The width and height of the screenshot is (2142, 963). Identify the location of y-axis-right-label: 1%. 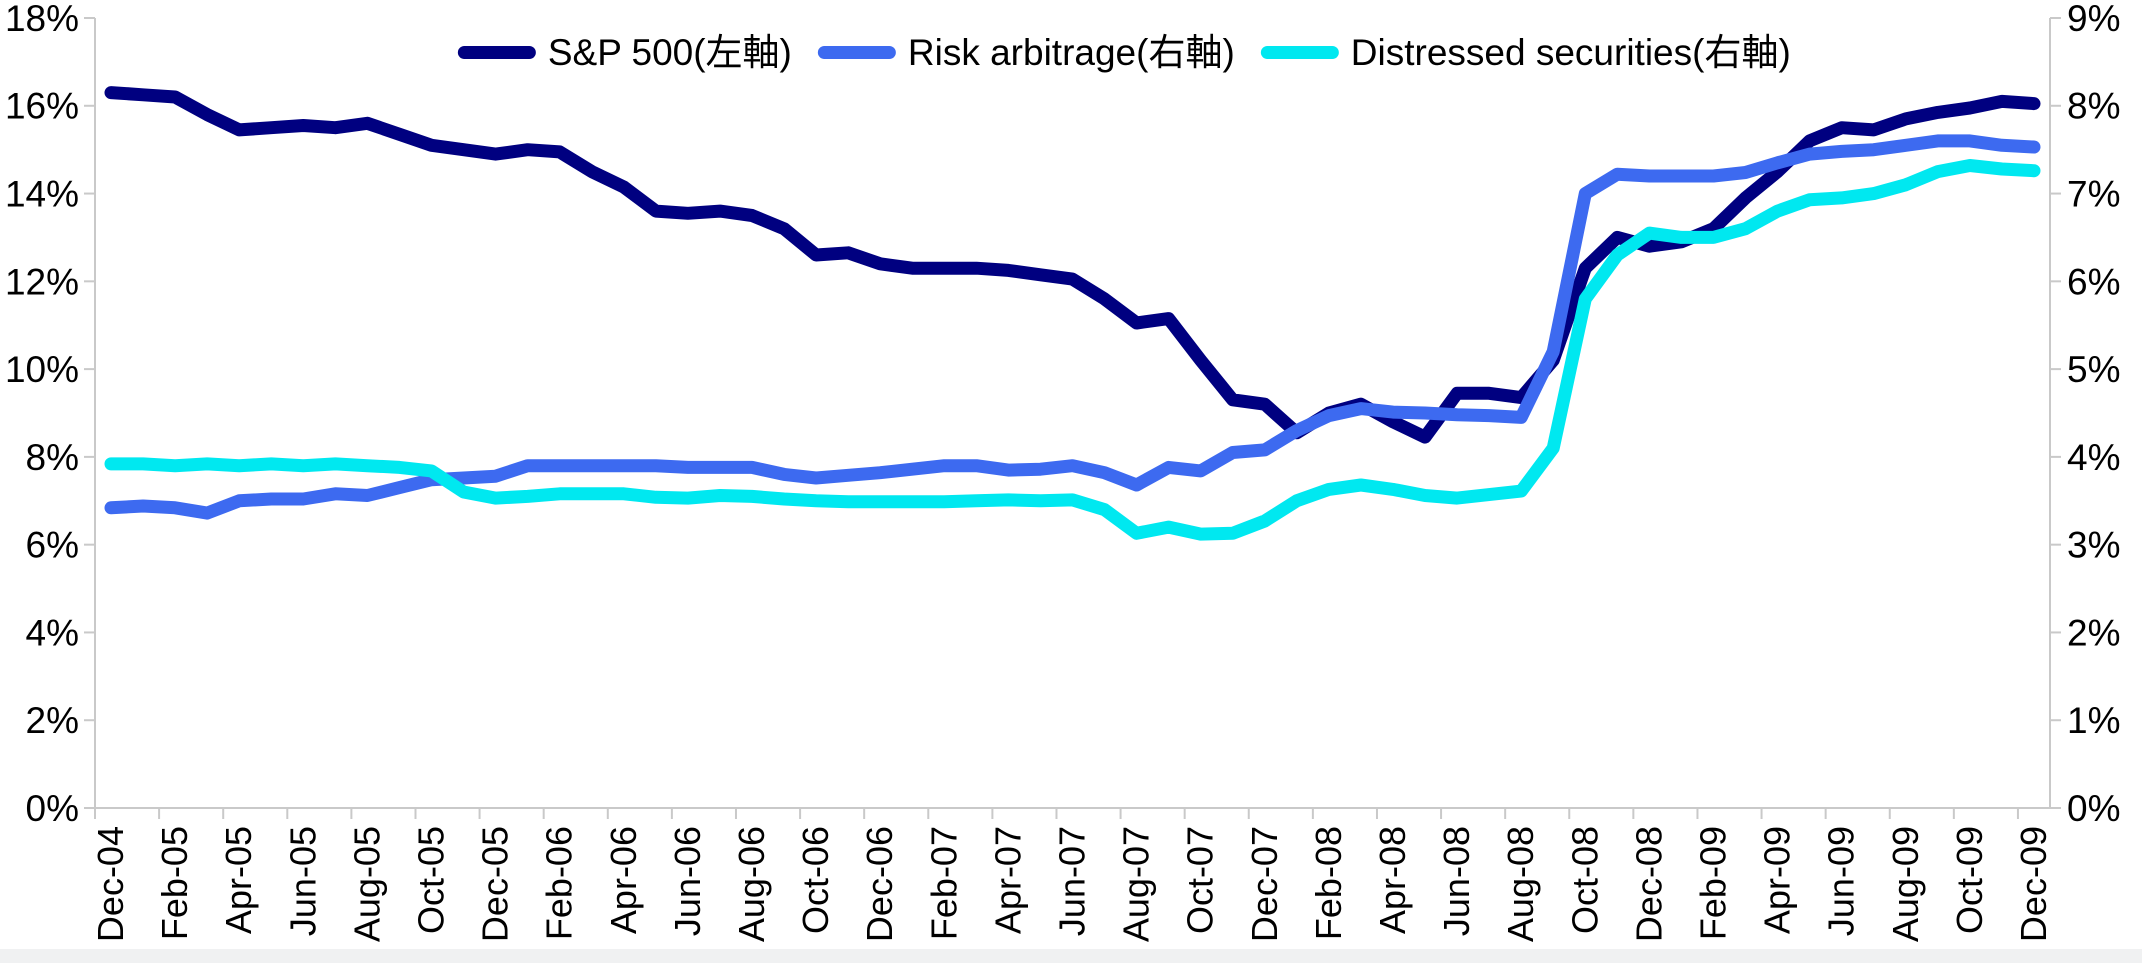
(2093, 720).